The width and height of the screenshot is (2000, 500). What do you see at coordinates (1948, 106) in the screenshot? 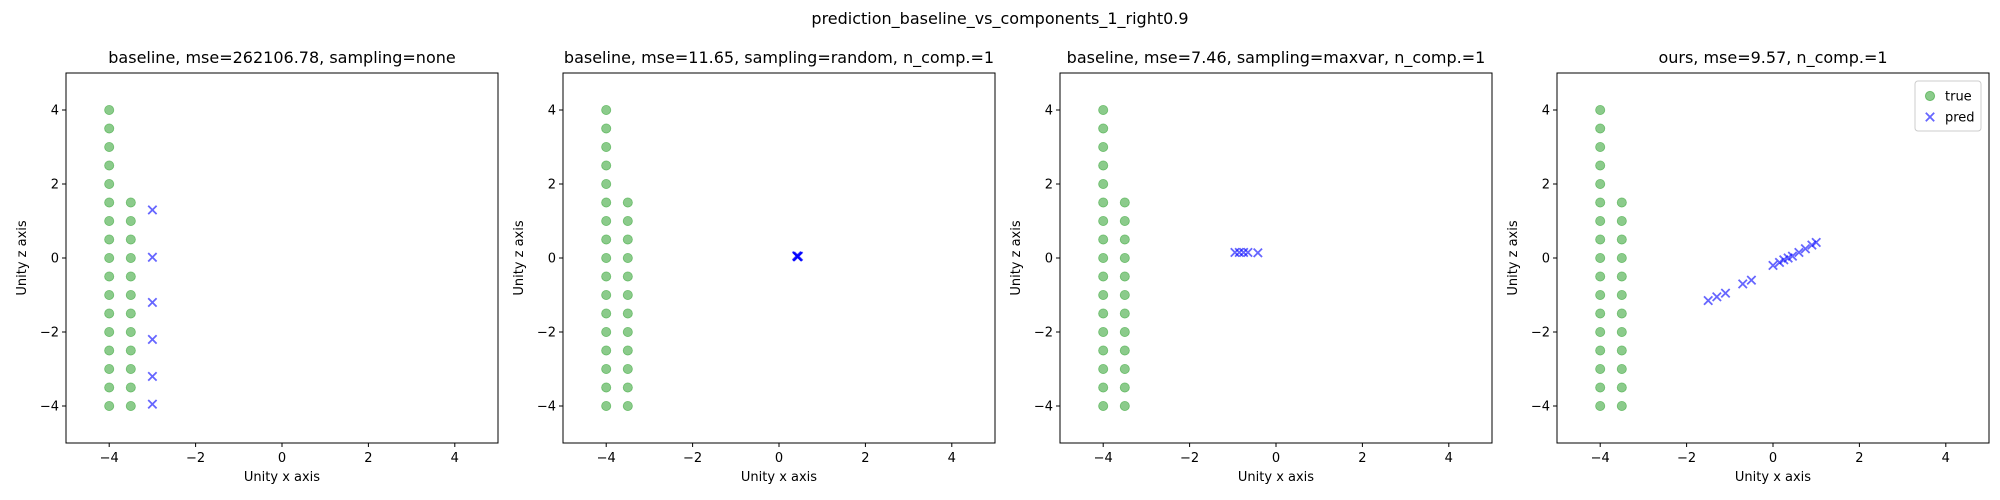
I see `legend: true pred` at bounding box center [1948, 106].